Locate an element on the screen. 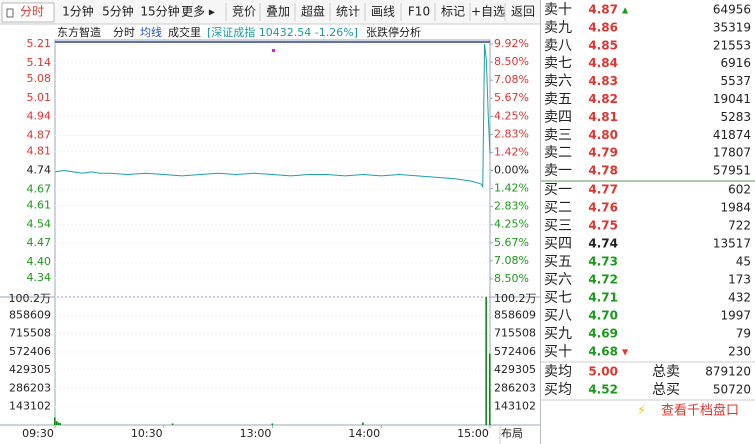 The width and height of the screenshot is (755, 444). depth-link: 查看千档盘口 is located at coordinates (700, 411).